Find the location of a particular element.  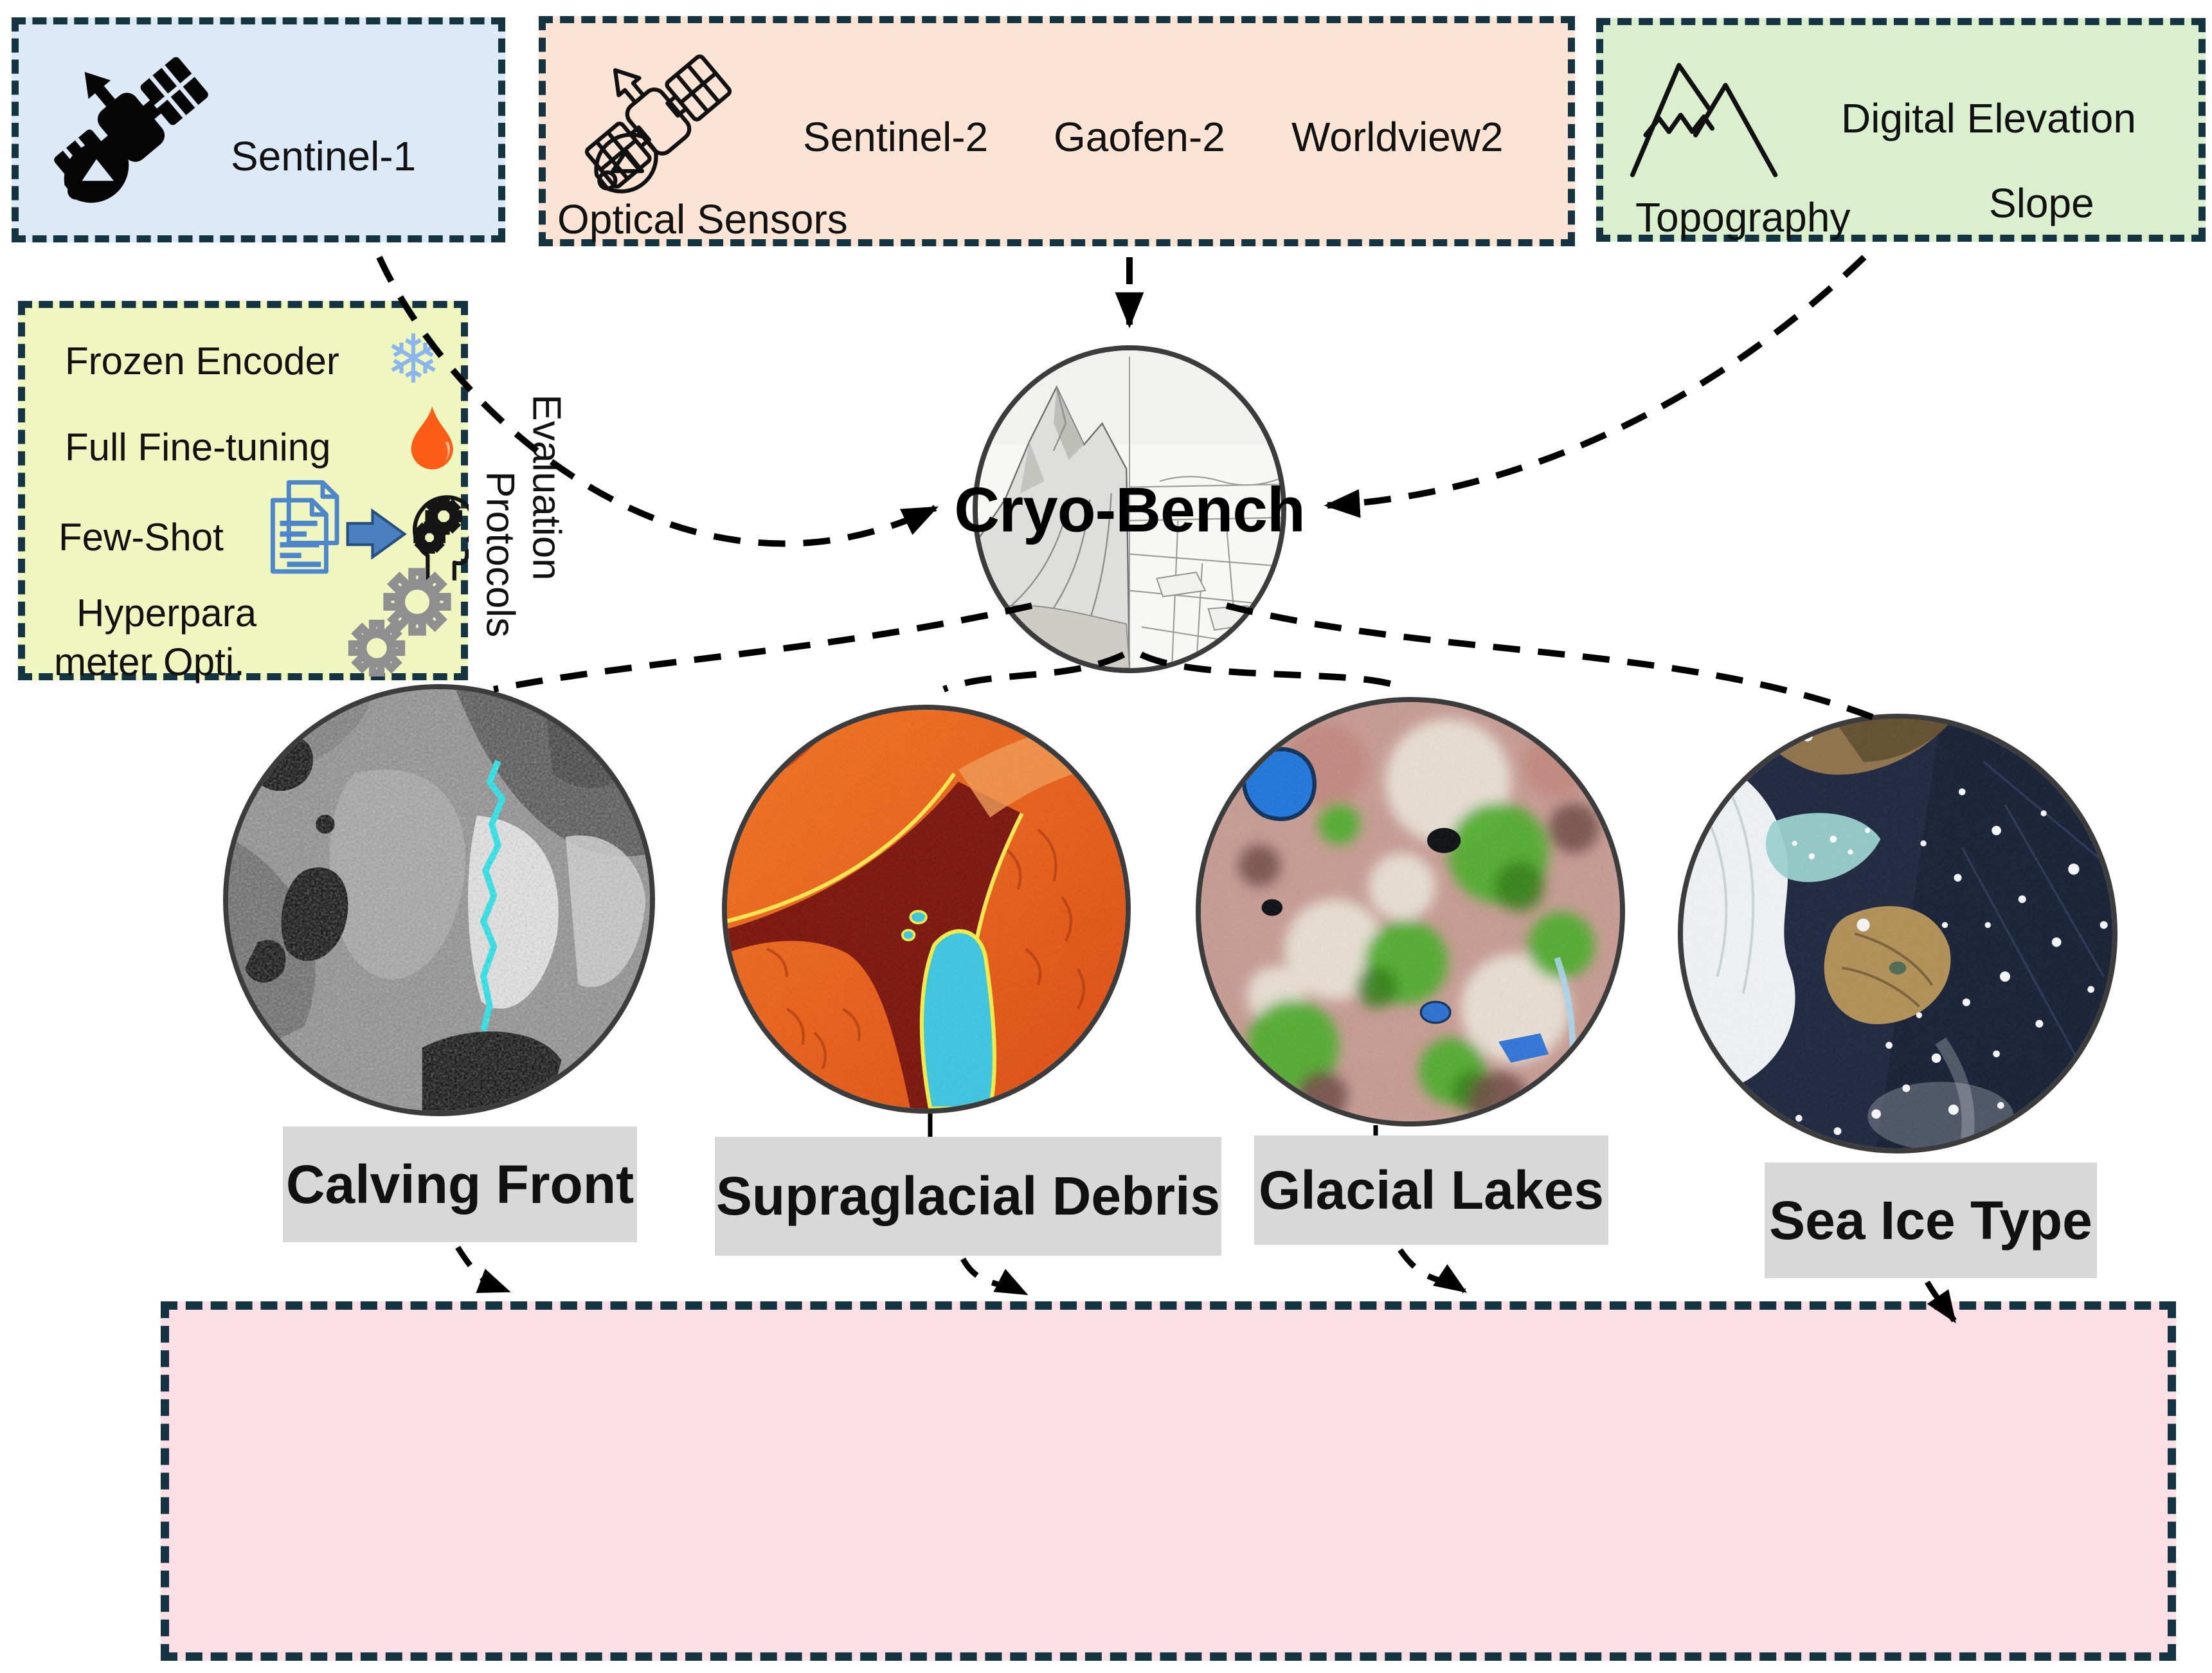

protocol-frozen-encoder: Frozen Encoder is located at coordinates (202, 361).